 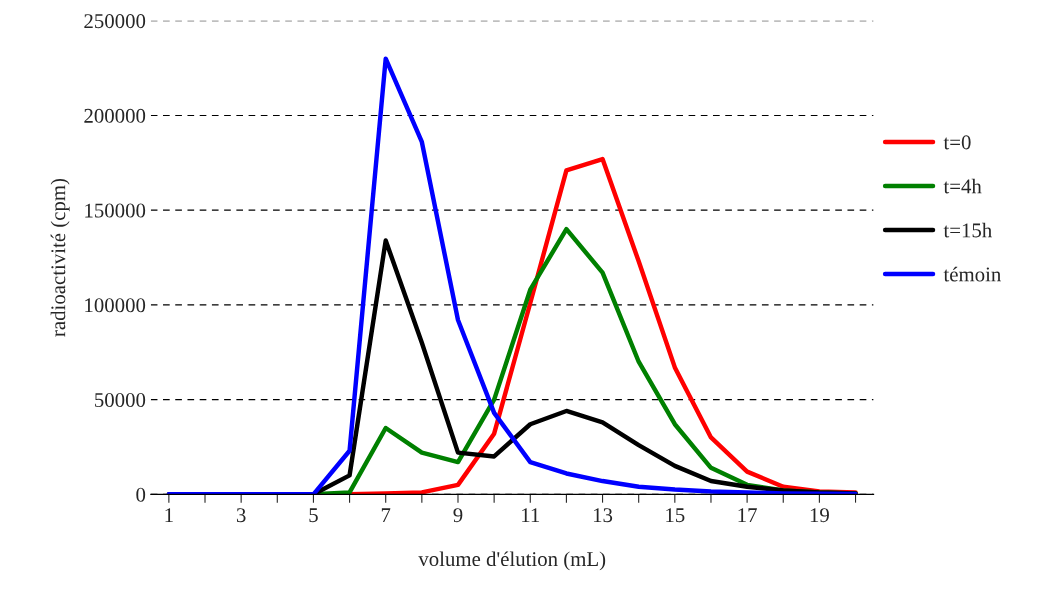 I want to click on y-tick-label: 250000, so click(x=115, y=21).